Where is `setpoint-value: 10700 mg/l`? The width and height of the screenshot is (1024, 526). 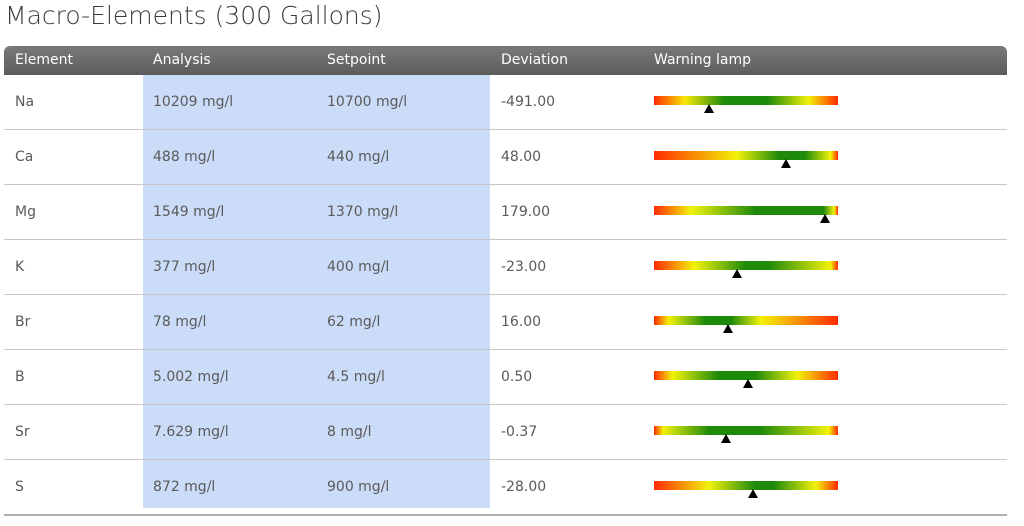 setpoint-value: 10700 mg/l is located at coordinates (367, 102).